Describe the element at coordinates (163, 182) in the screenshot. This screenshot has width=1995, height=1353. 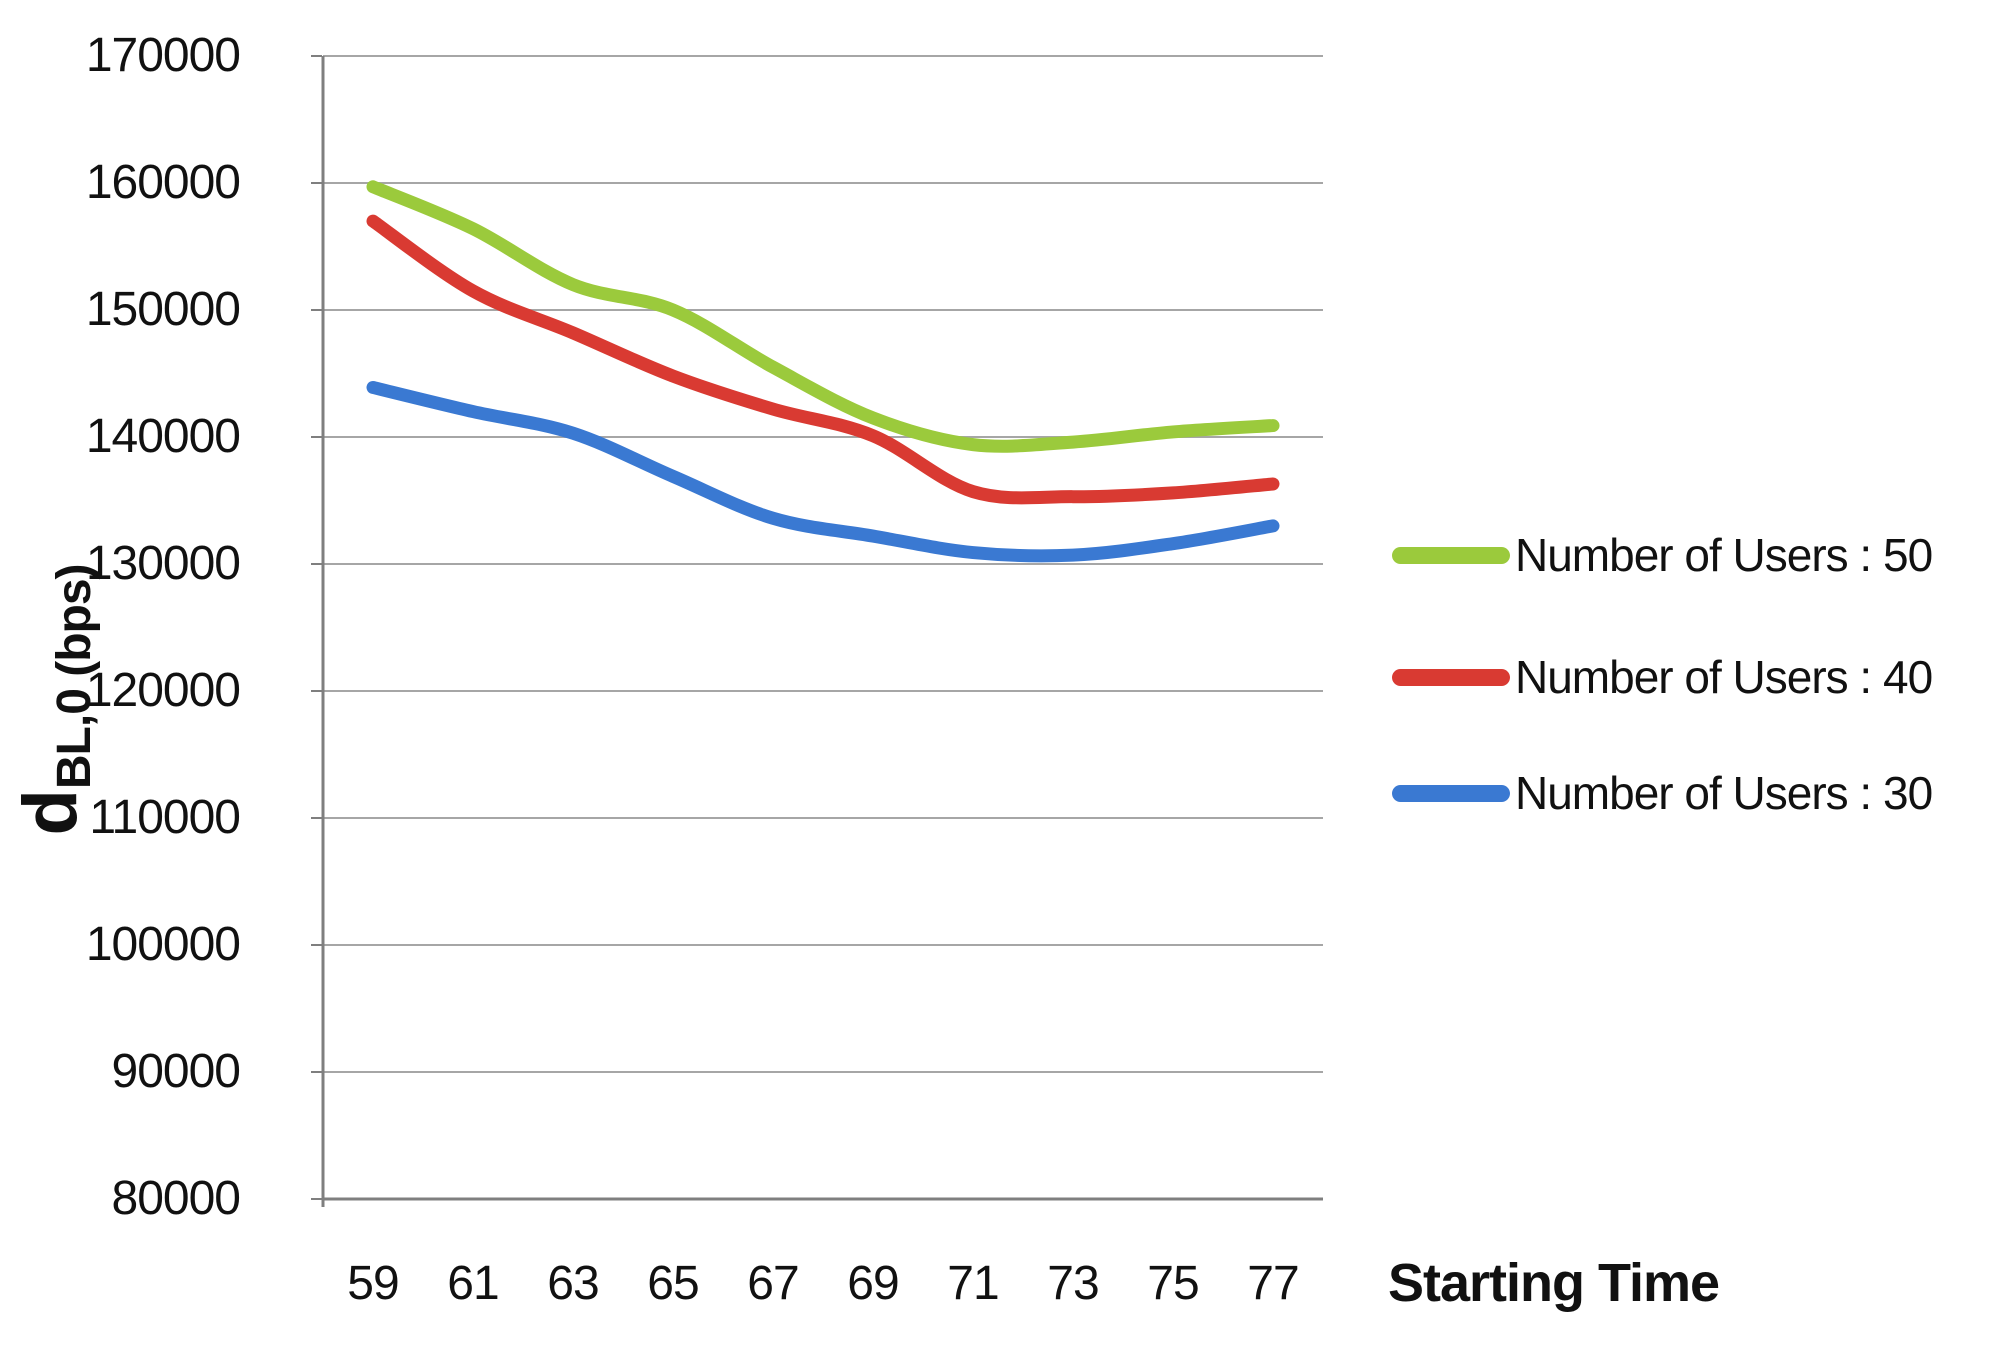
I see `y-tick-label: 160000` at that location.